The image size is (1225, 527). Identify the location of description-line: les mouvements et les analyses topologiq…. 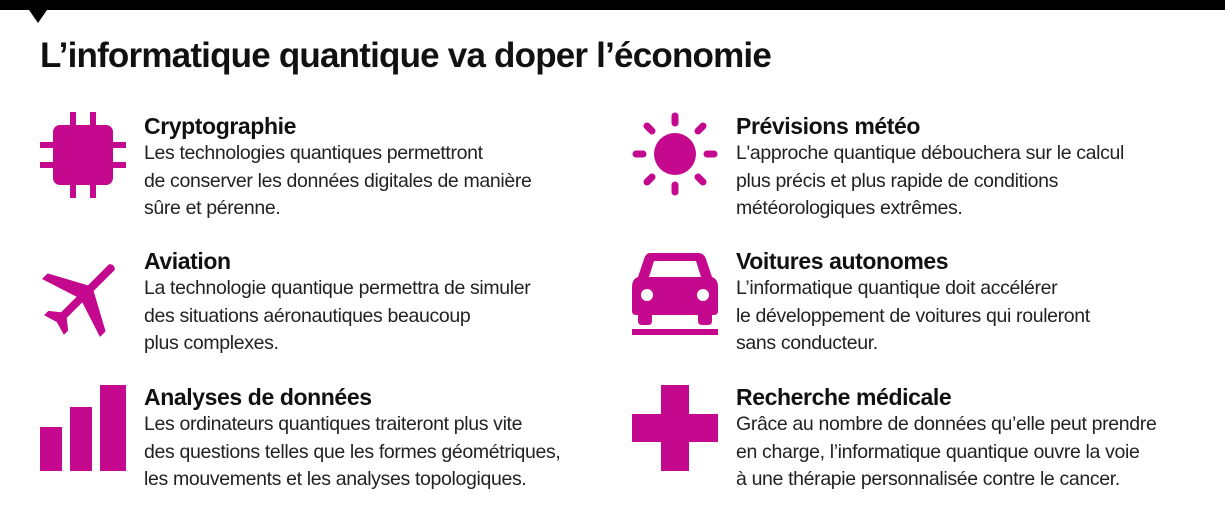
(335, 479).